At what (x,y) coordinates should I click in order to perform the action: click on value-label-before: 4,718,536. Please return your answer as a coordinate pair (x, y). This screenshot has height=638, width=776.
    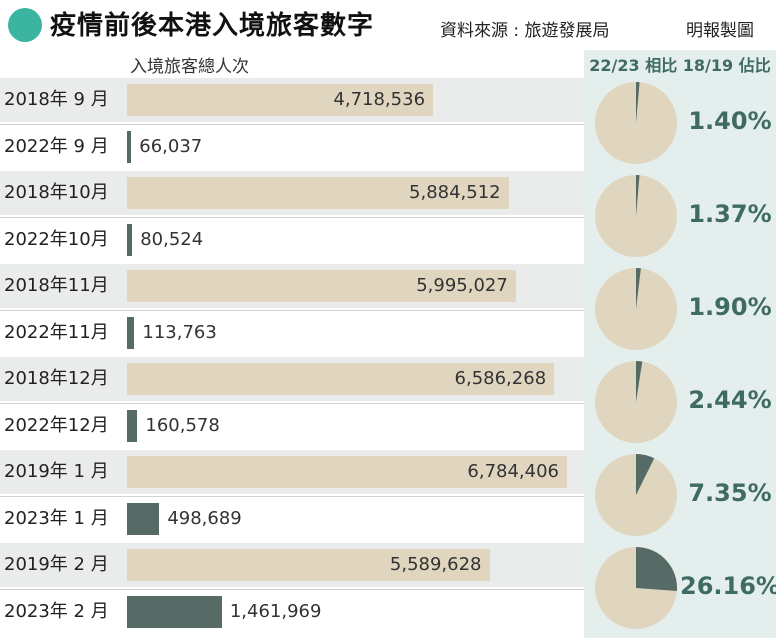
    Looking at the image, I should click on (379, 99).